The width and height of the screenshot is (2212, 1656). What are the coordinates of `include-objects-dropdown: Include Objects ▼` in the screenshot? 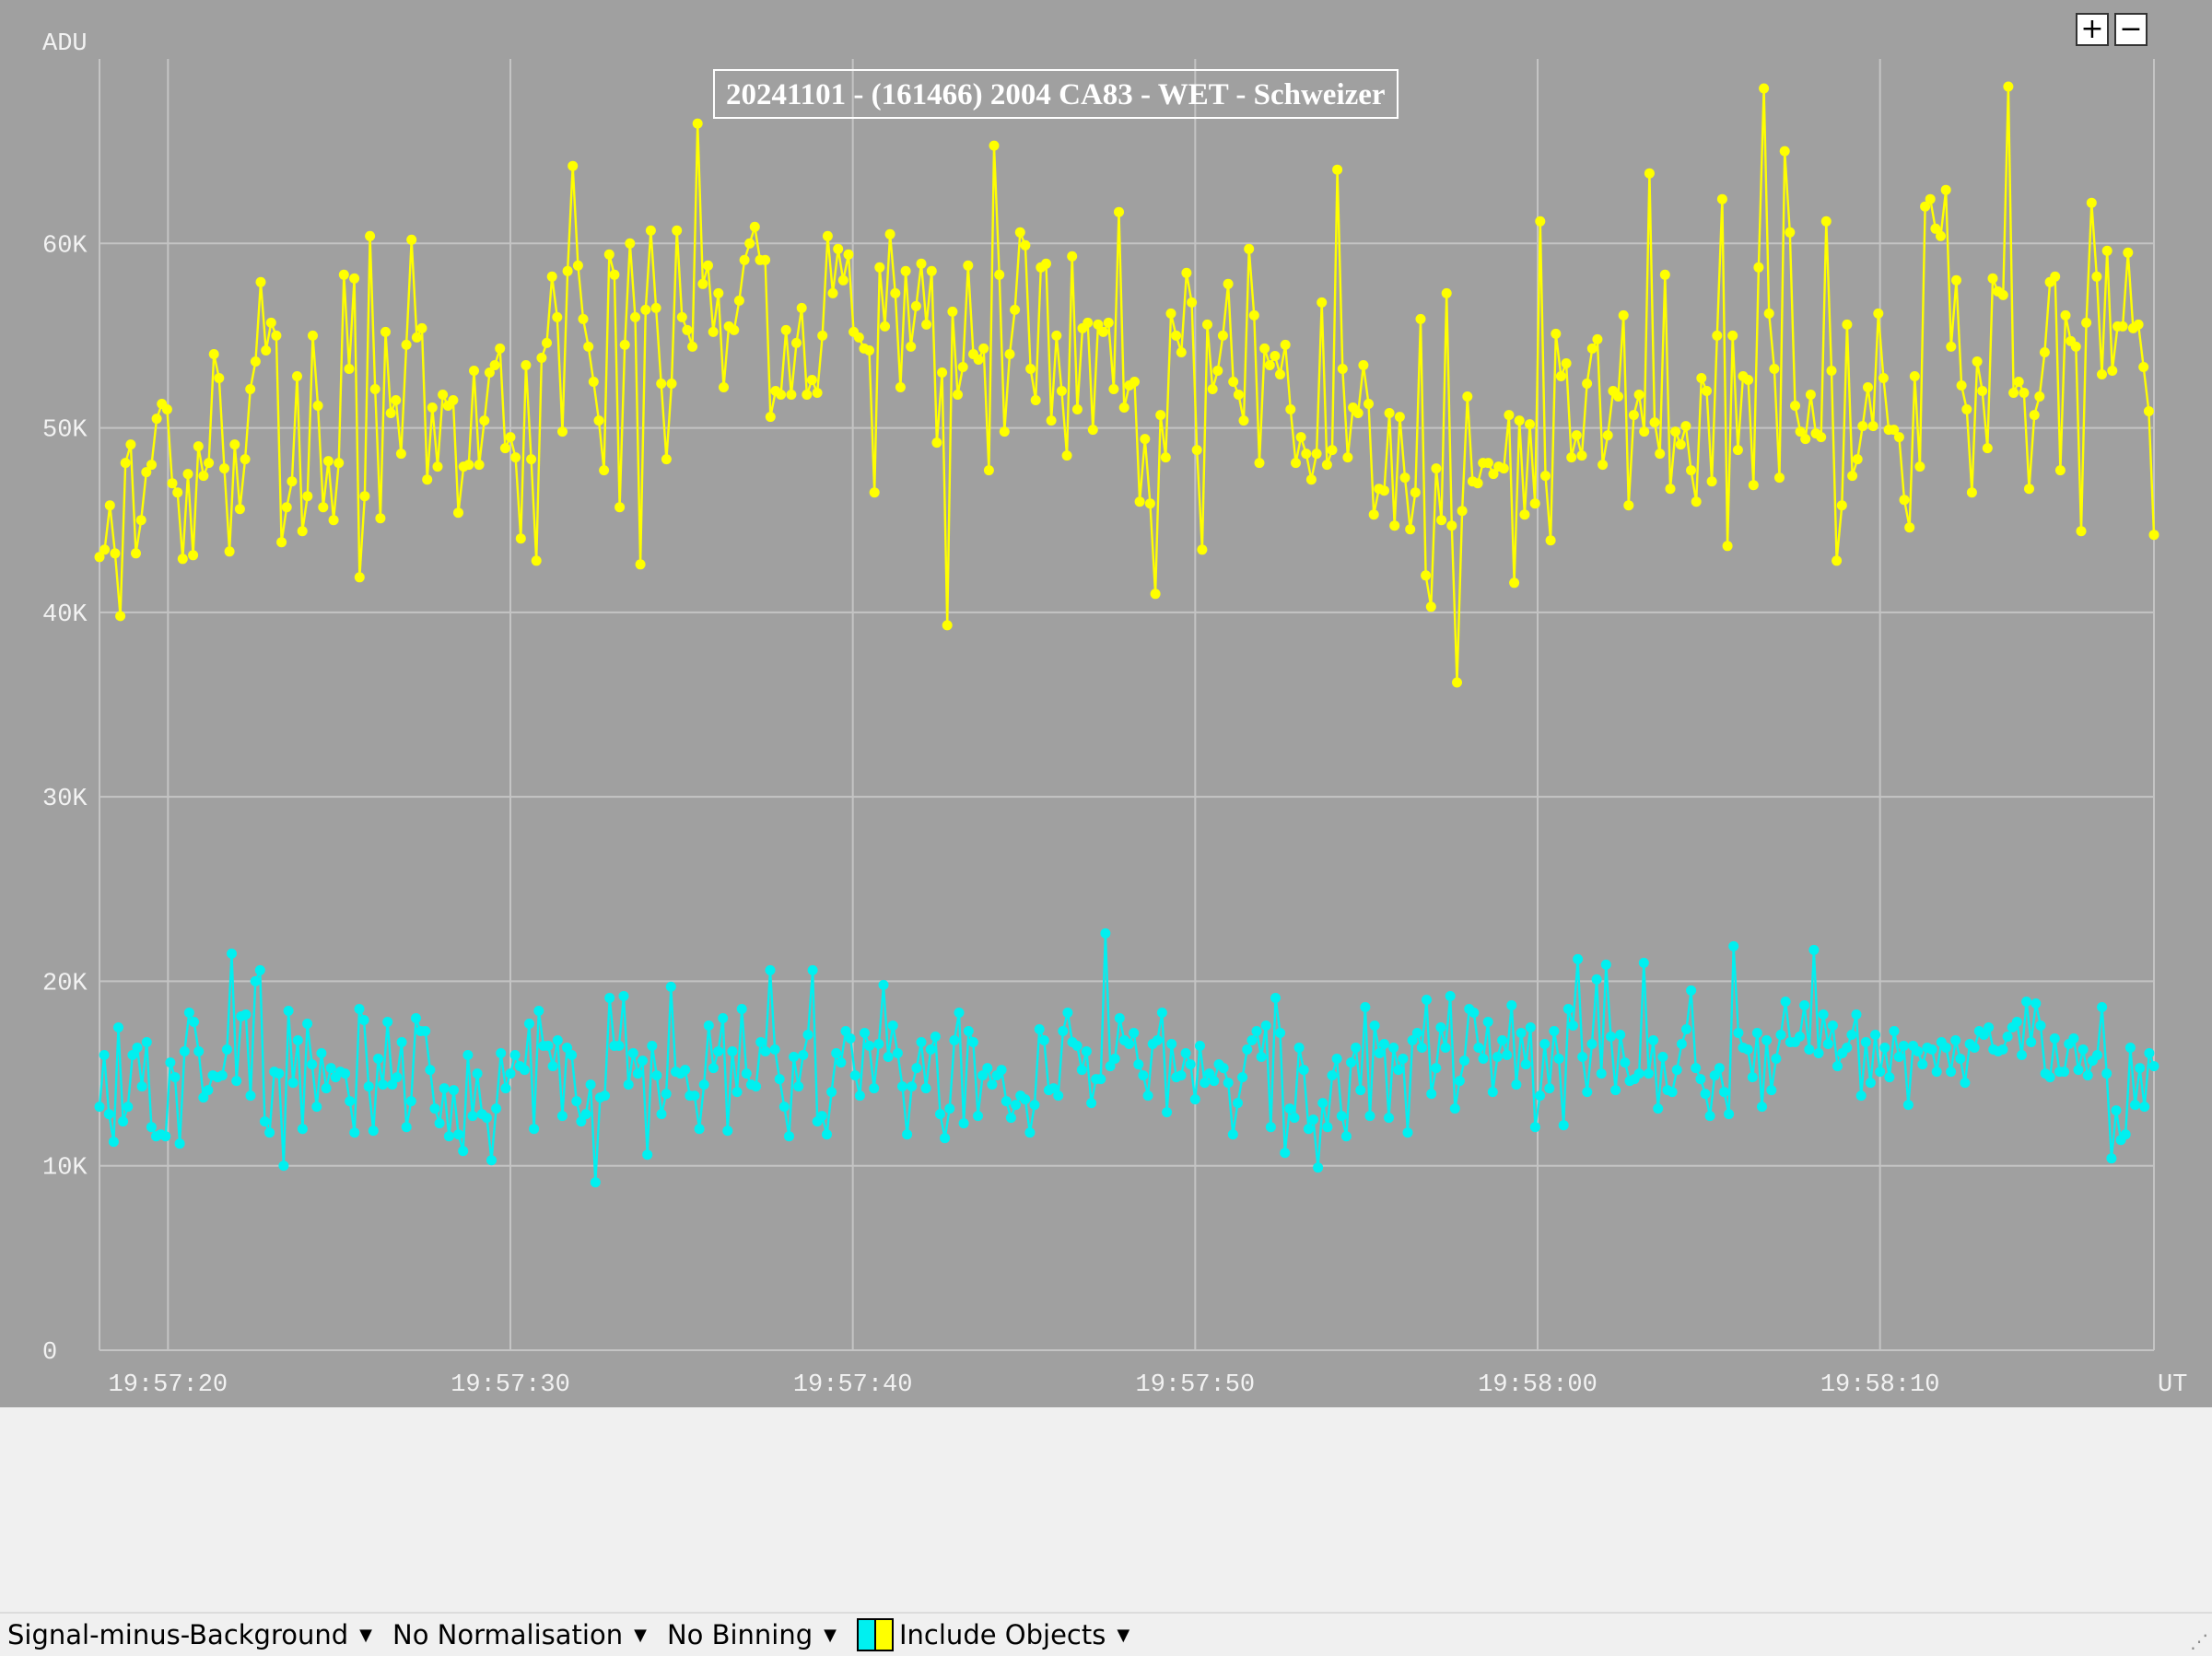 It's located at (993, 1634).